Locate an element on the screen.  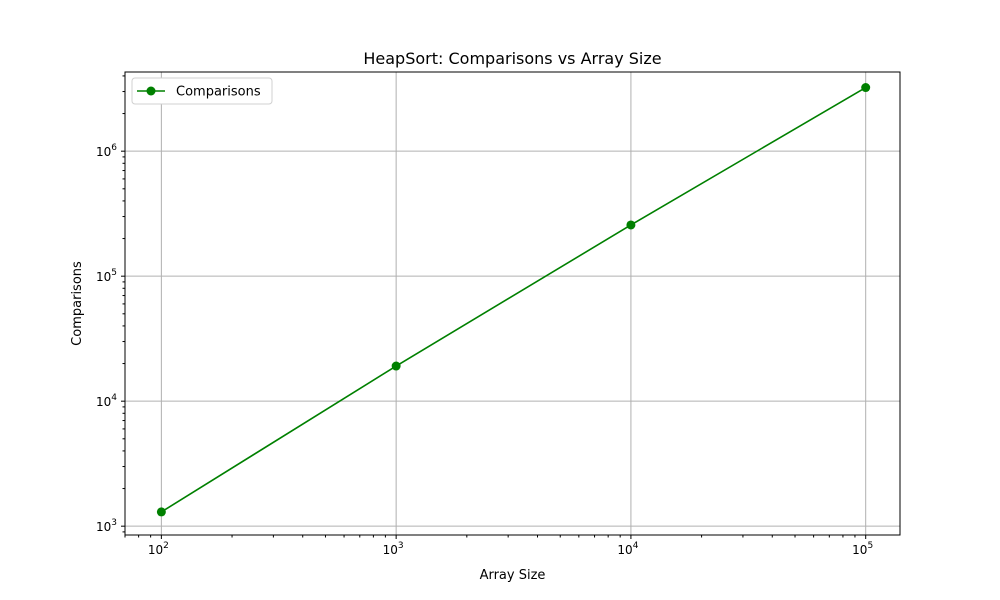
x-tick-label: 10³ is located at coordinates (393, 549).